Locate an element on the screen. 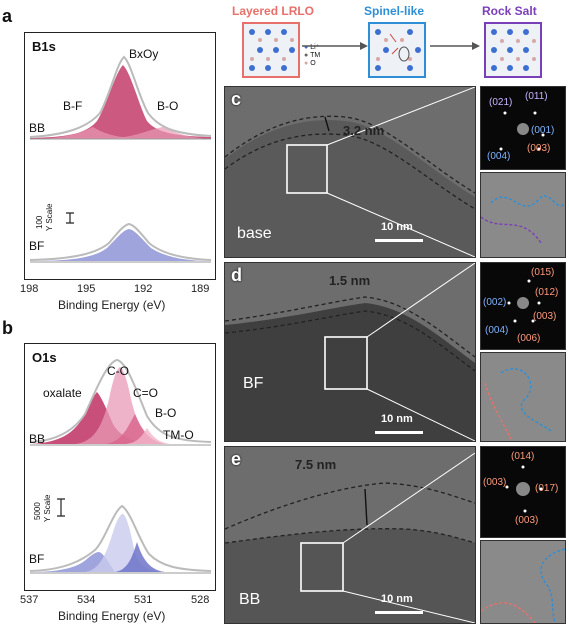  legend-tm: TM is located at coordinates (315, 55).